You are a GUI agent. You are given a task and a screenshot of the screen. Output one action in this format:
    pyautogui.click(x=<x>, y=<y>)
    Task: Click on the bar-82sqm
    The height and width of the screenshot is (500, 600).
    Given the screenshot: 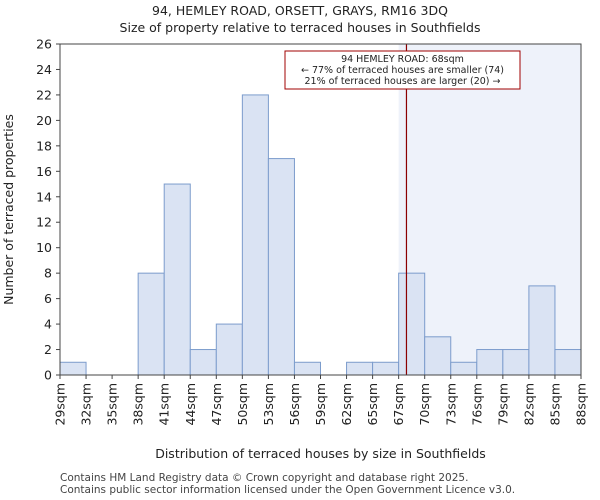 What is the action you would take?
    pyautogui.click(x=542, y=330)
    